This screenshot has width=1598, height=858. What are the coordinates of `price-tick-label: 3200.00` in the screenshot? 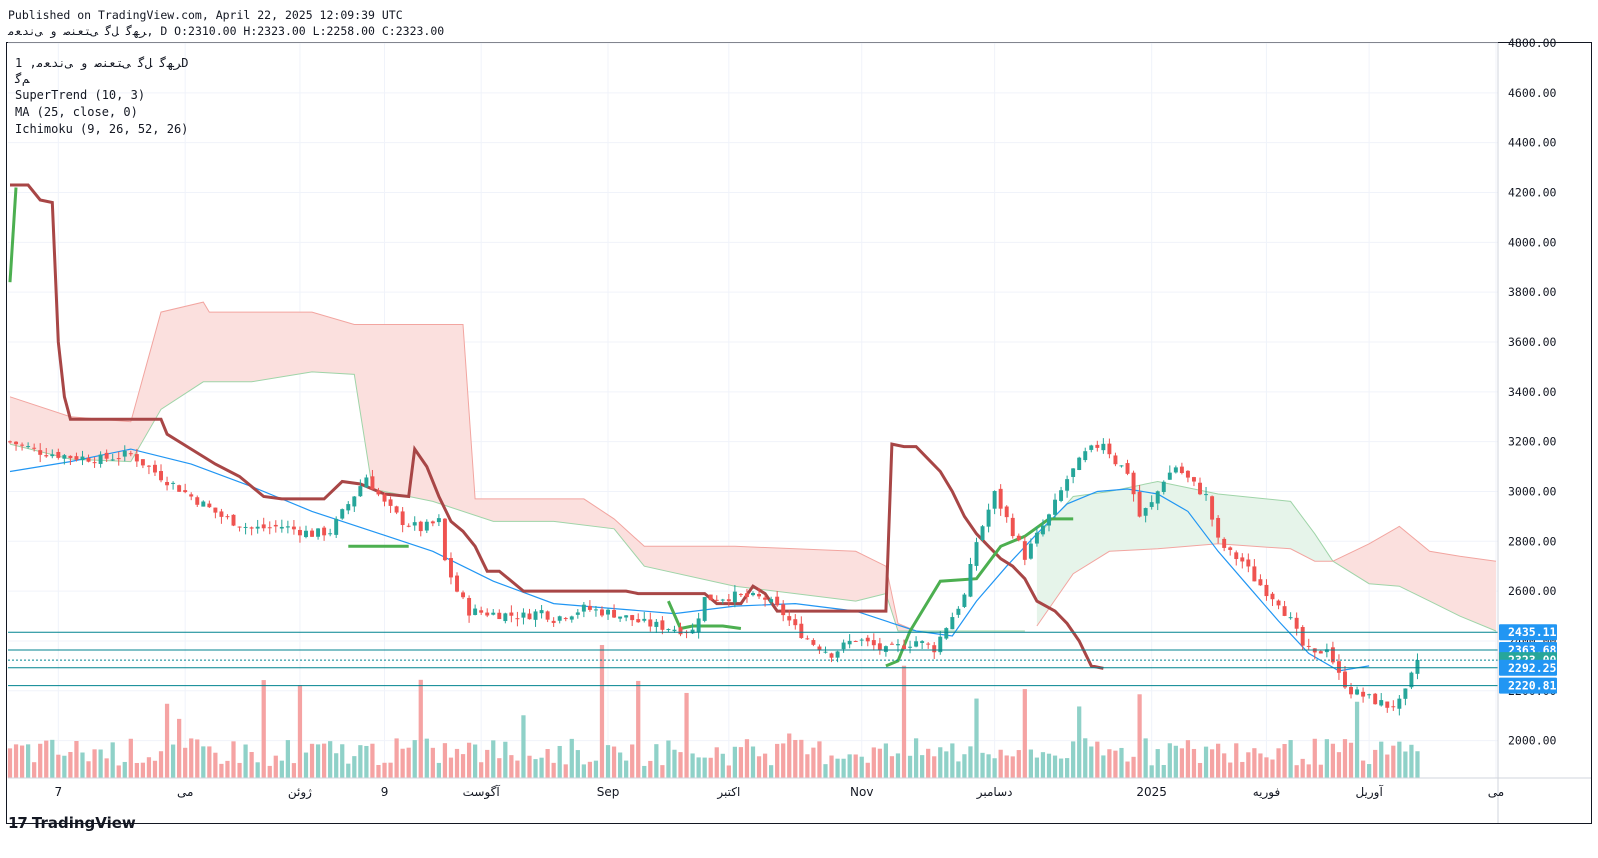 It's located at (1532, 442).